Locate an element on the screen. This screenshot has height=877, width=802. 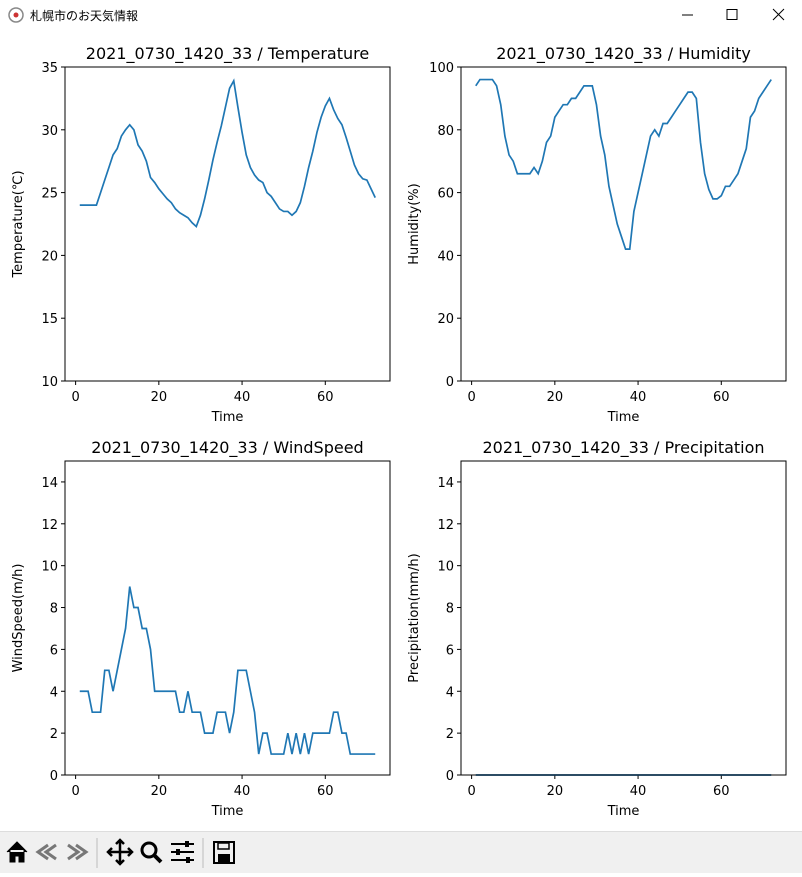
window-controls is located at coordinates (732, 15).